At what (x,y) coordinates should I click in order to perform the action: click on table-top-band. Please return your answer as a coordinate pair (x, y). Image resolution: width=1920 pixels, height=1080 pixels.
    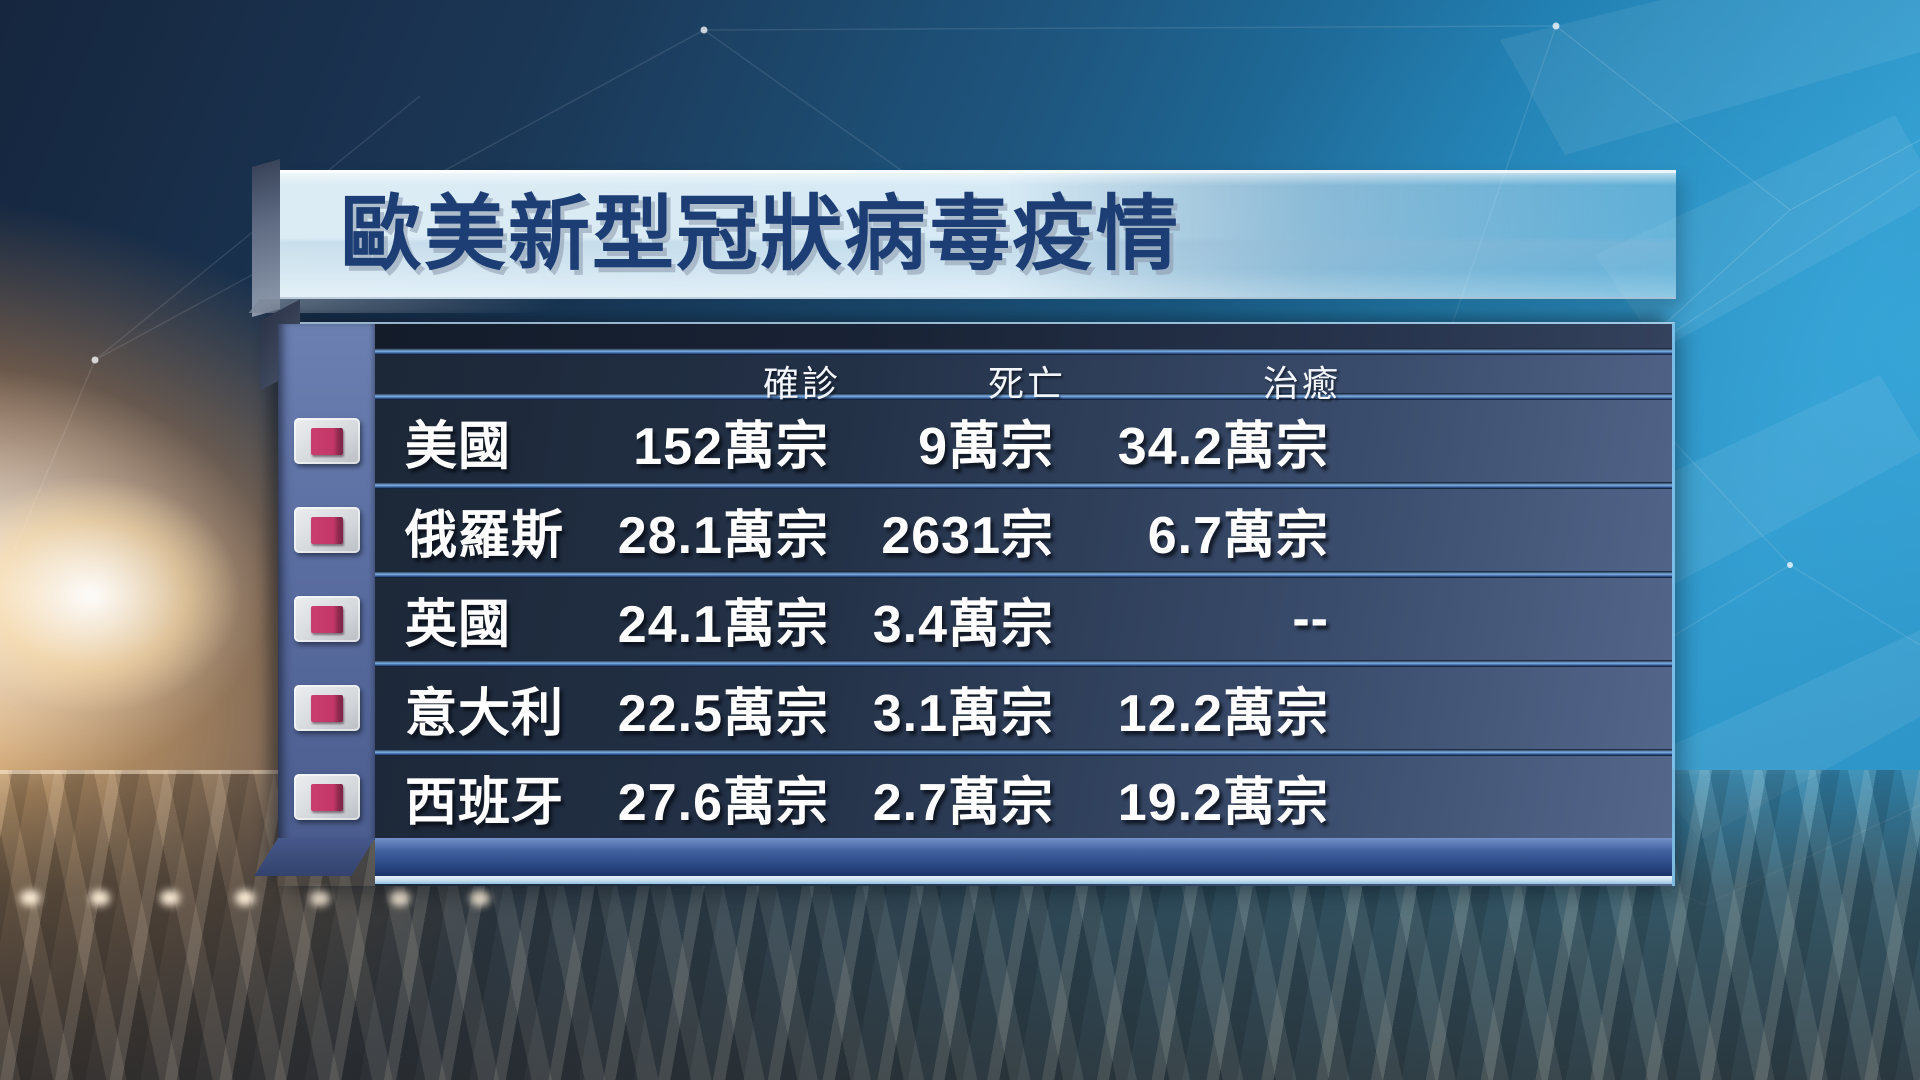
    Looking at the image, I should click on (1023, 336).